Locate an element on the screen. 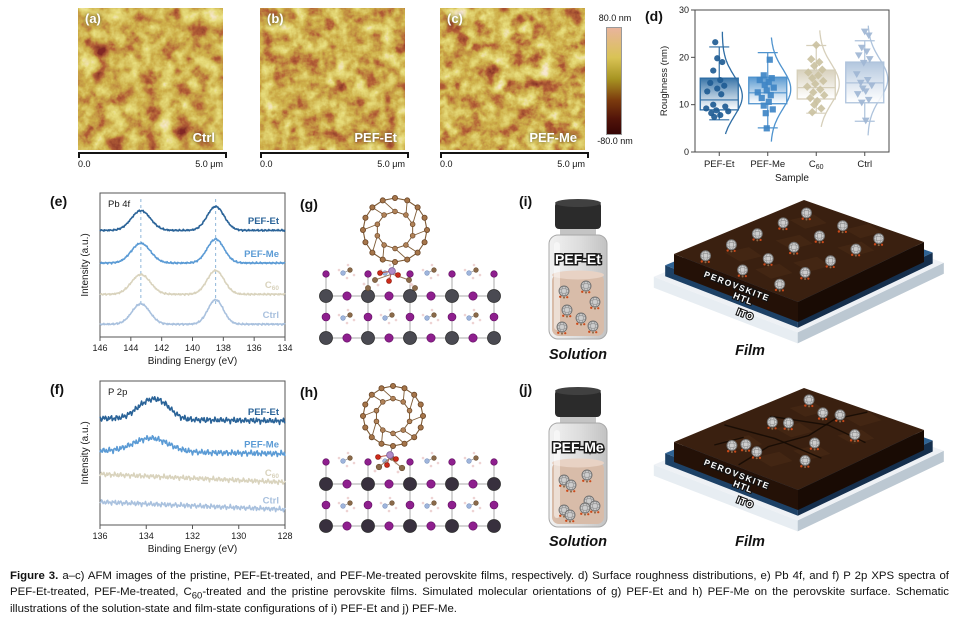 The image size is (959, 622). svg-text: 144 is located at coordinates (130, 348).